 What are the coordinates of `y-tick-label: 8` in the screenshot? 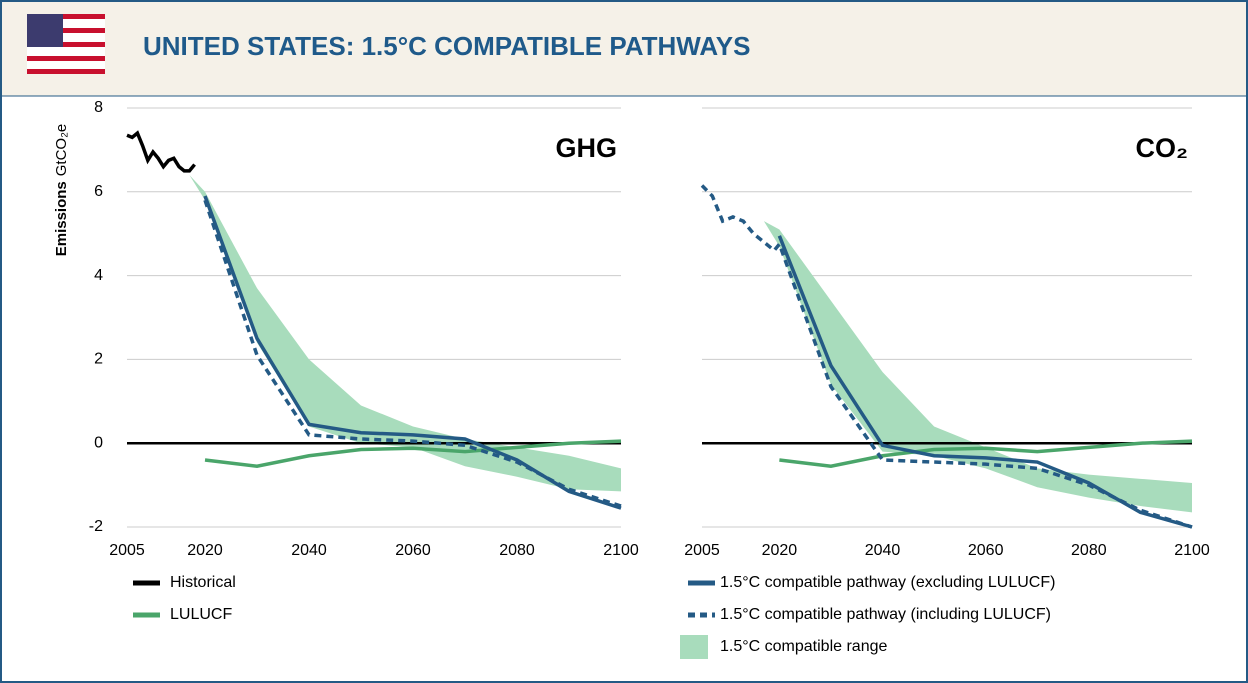 It's located at (98, 107).